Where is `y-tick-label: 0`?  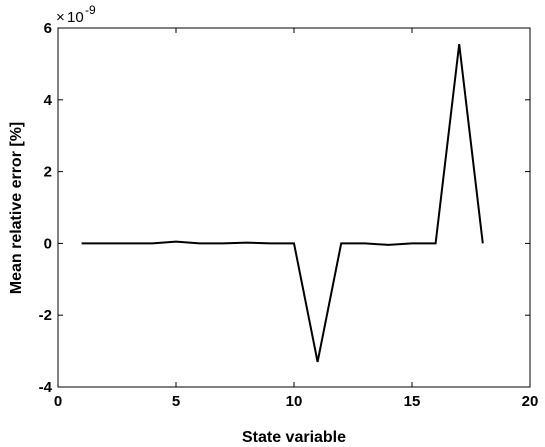
y-tick-label: 0 is located at coordinates (48, 243).